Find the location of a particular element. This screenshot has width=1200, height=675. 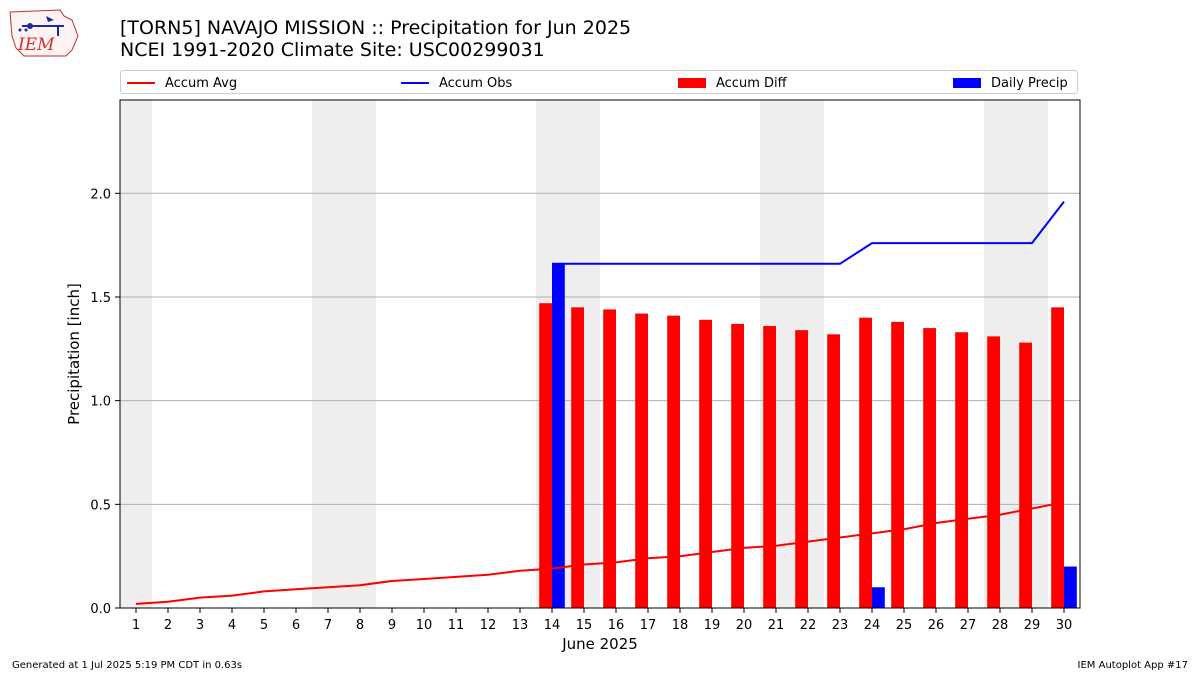

x-tick-label: 23 is located at coordinates (840, 625).